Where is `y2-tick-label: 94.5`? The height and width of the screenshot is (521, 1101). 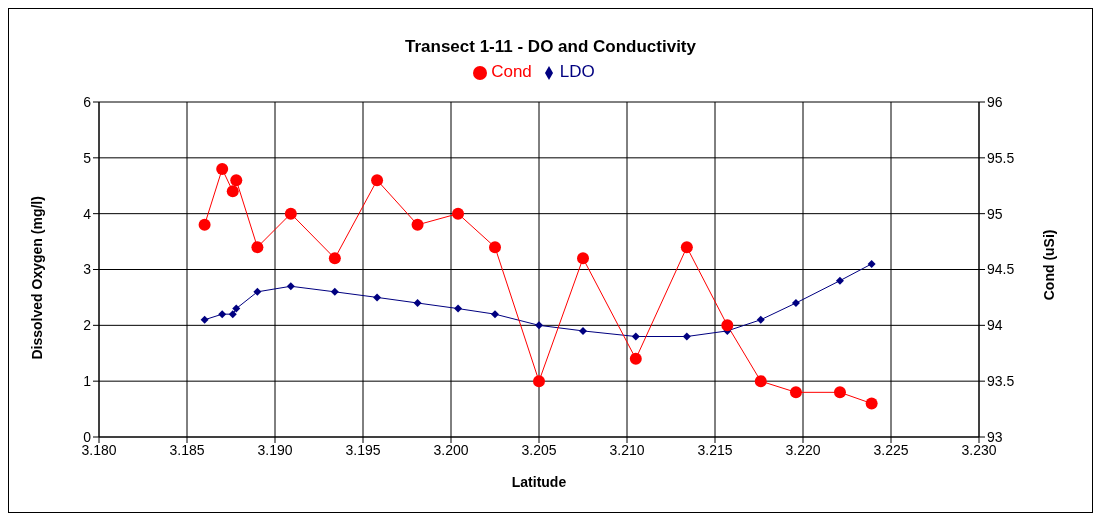 y2-tick-label: 94.5 is located at coordinates (1001, 269).